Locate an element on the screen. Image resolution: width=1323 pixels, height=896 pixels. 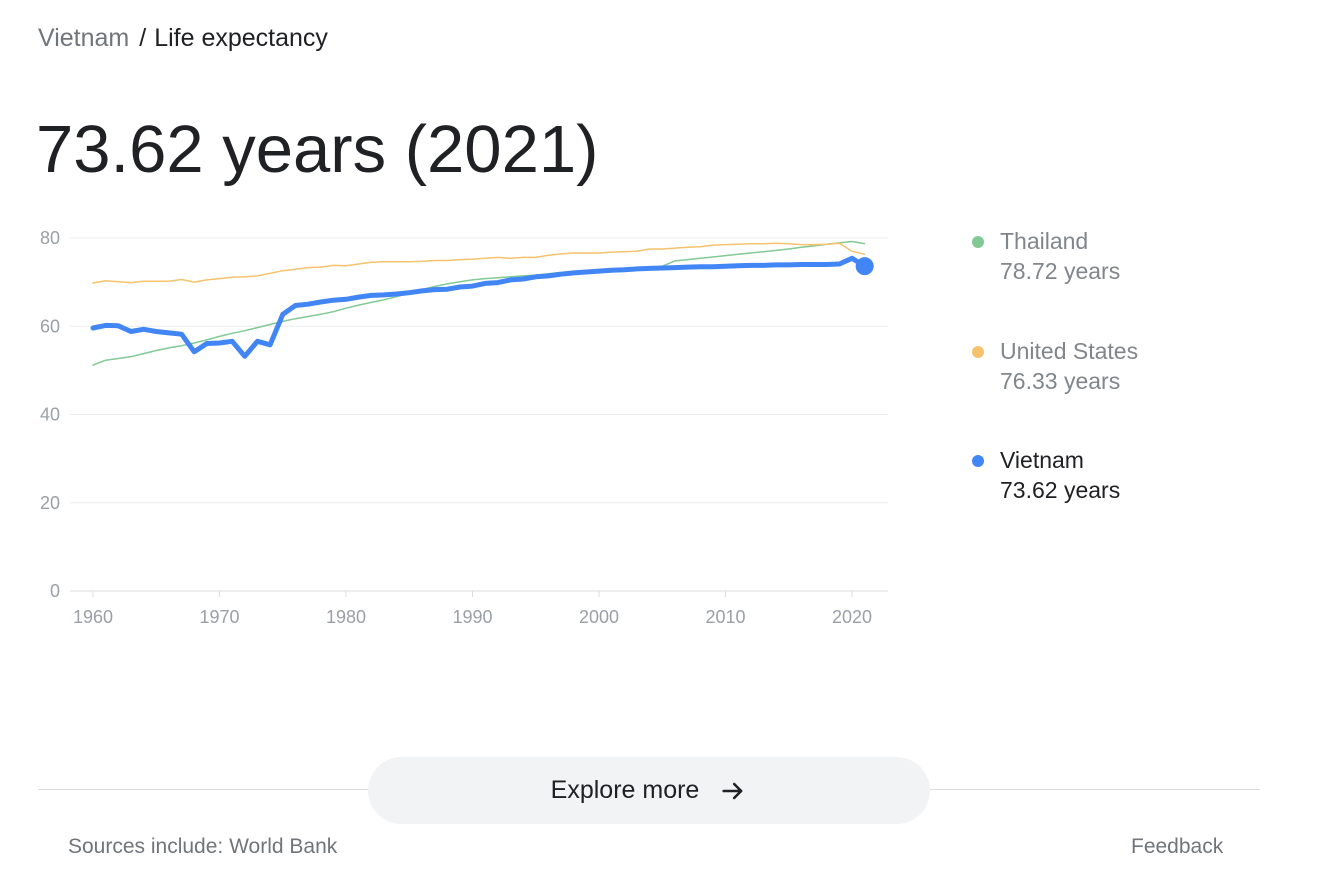
legend-name: Thailand is located at coordinates (1044, 241).